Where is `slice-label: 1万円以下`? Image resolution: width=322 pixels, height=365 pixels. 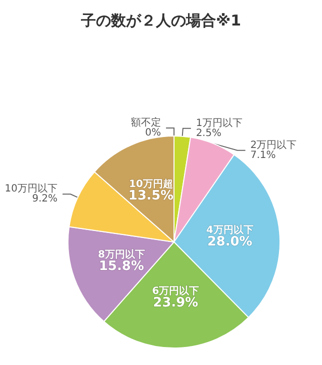
slice-label: 1万円以下 is located at coordinates (219, 122).